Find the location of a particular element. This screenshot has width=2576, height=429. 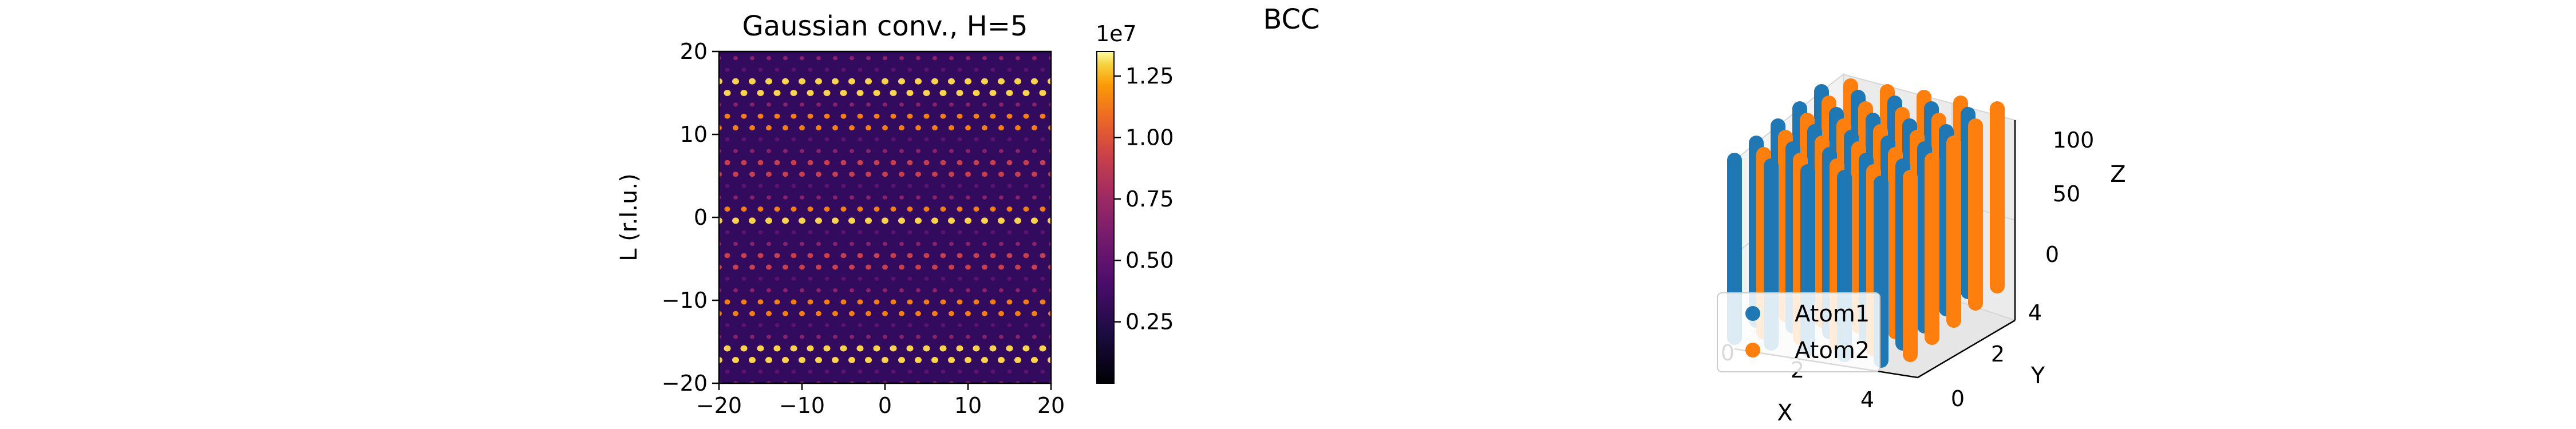

legend-label-atom2: Atom2 is located at coordinates (1832, 350).